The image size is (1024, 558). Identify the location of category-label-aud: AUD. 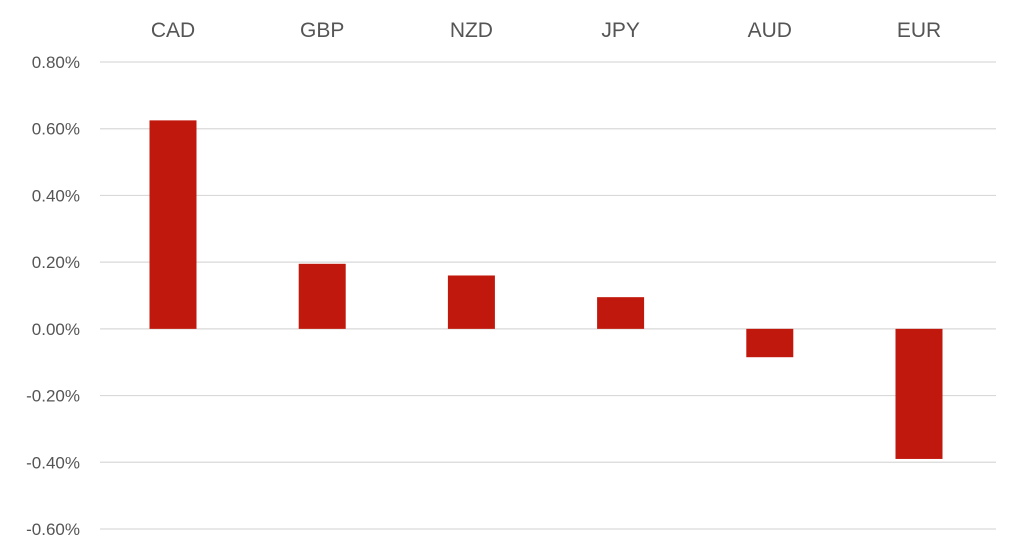
(770, 30).